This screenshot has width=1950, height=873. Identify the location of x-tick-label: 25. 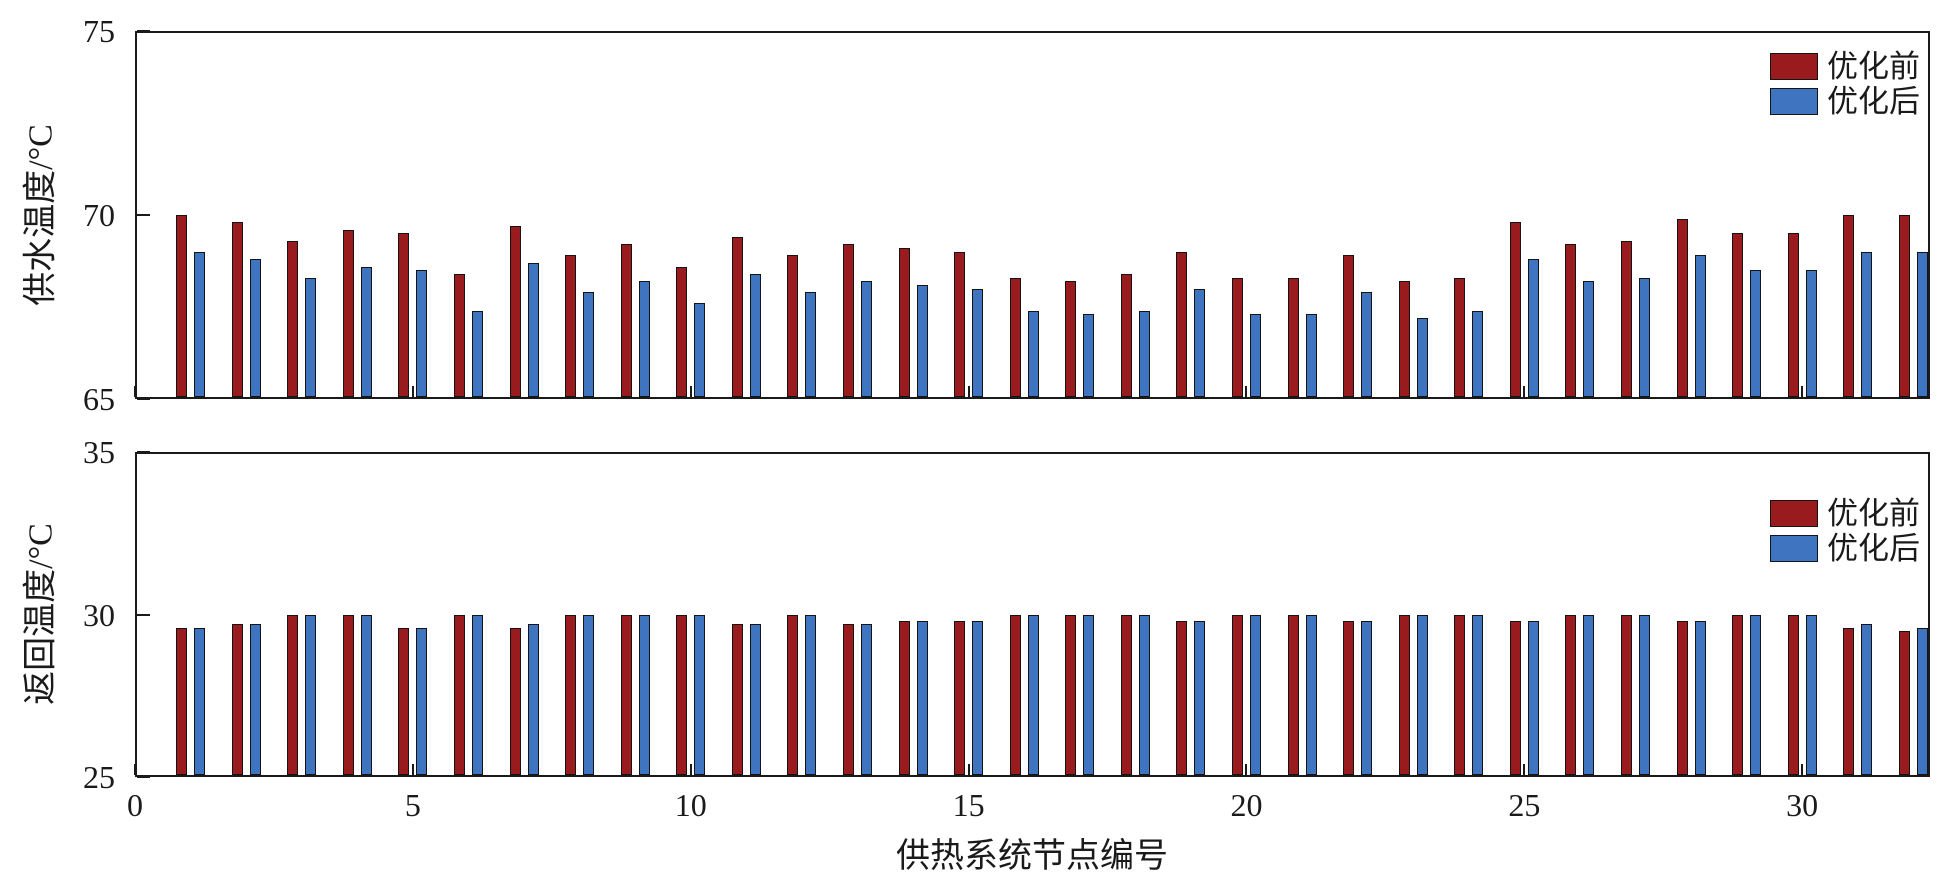
(1524, 805).